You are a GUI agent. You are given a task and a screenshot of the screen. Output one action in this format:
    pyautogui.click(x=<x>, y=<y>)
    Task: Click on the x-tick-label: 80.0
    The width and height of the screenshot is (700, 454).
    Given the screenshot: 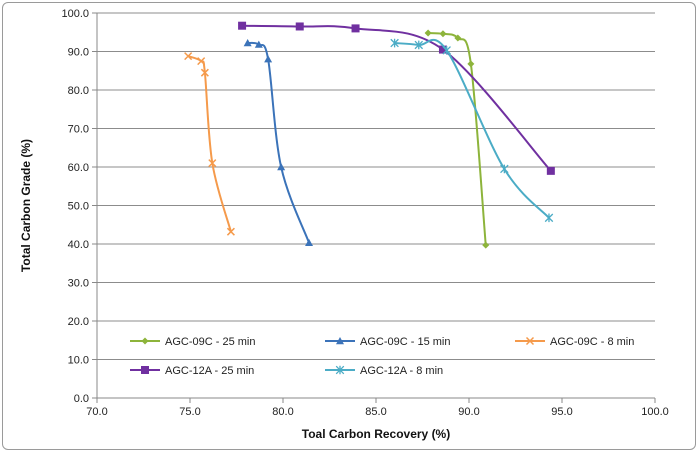 What is the action you would take?
    pyautogui.click(x=282, y=412)
    